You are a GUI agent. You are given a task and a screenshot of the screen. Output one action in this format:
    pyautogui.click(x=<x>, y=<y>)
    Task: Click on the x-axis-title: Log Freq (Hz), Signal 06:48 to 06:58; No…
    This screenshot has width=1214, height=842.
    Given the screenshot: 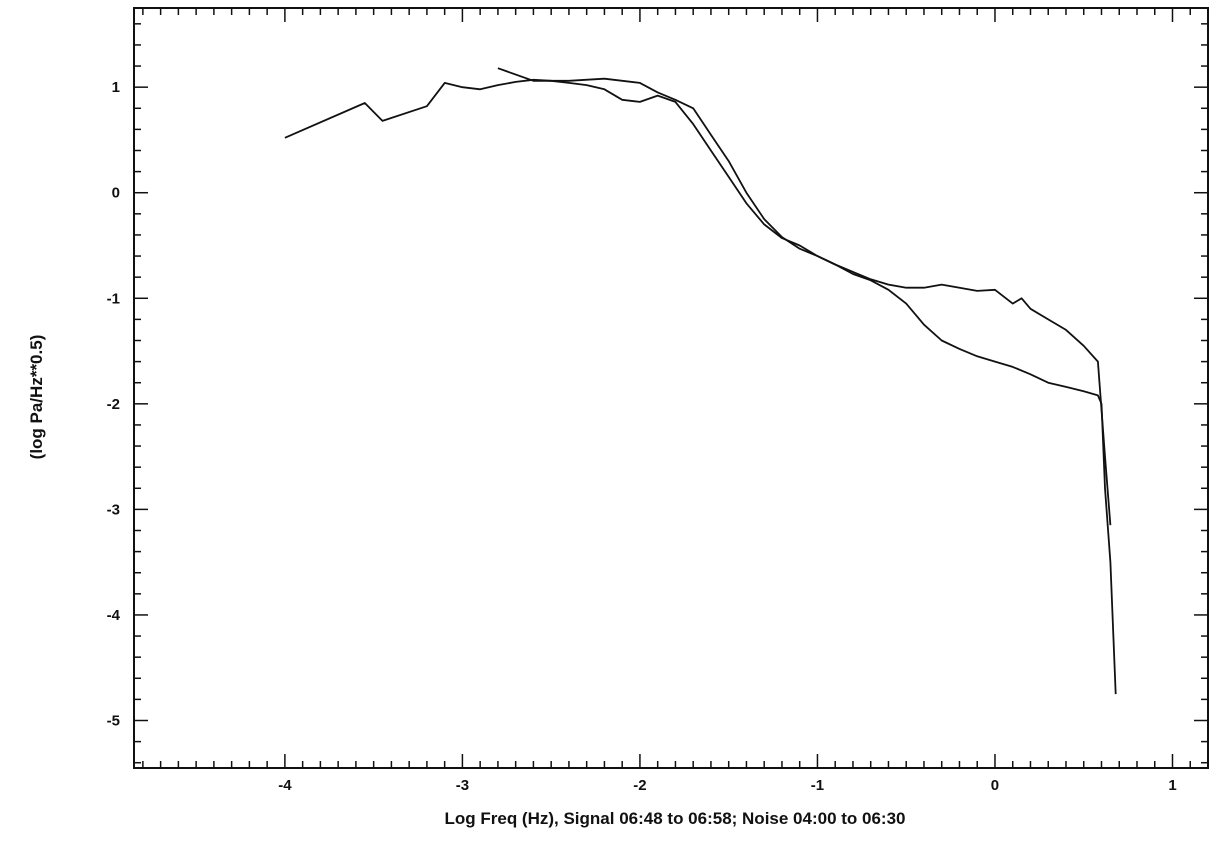 What is the action you would take?
    pyautogui.click(x=674, y=818)
    